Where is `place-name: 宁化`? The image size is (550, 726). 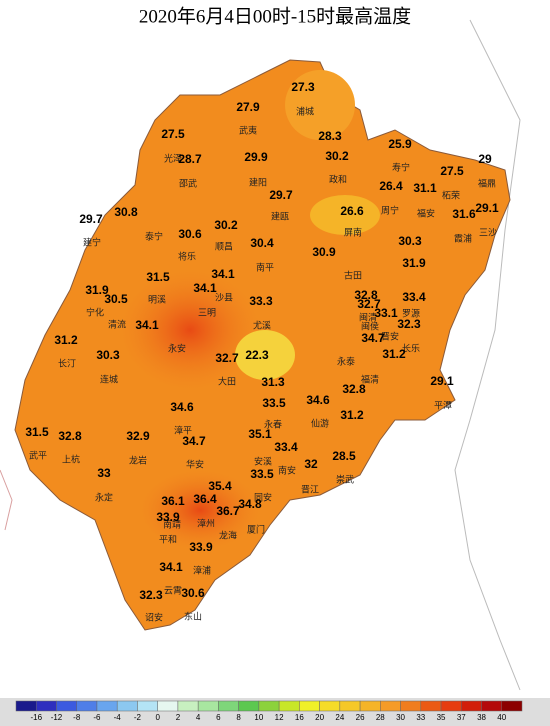 place-name: 宁化 is located at coordinates (95, 311).